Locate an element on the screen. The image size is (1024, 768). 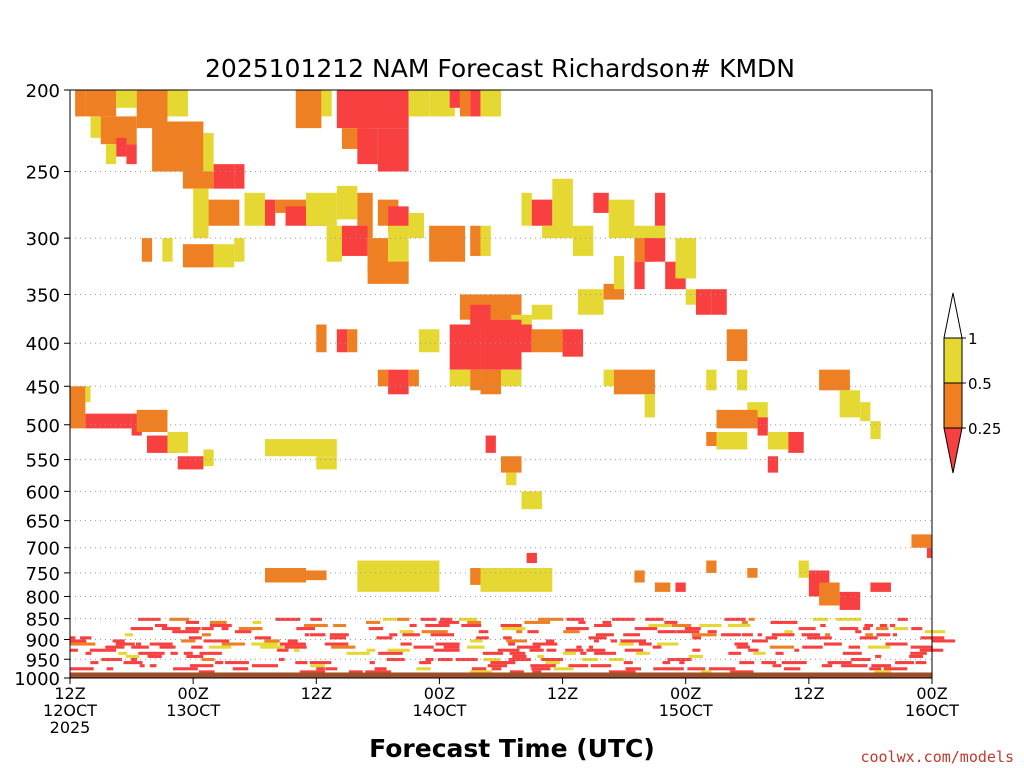
x-tick-label: 13OCT is located at coordinates (193, 710).